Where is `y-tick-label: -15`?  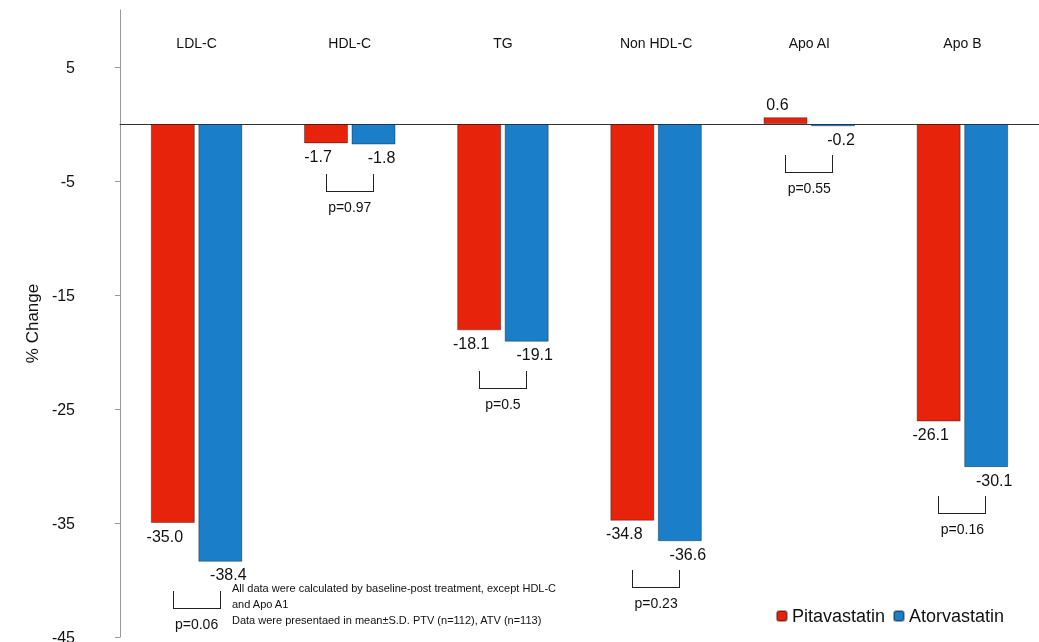 y-tick-label: -15 is located at coordinates (63, 295).